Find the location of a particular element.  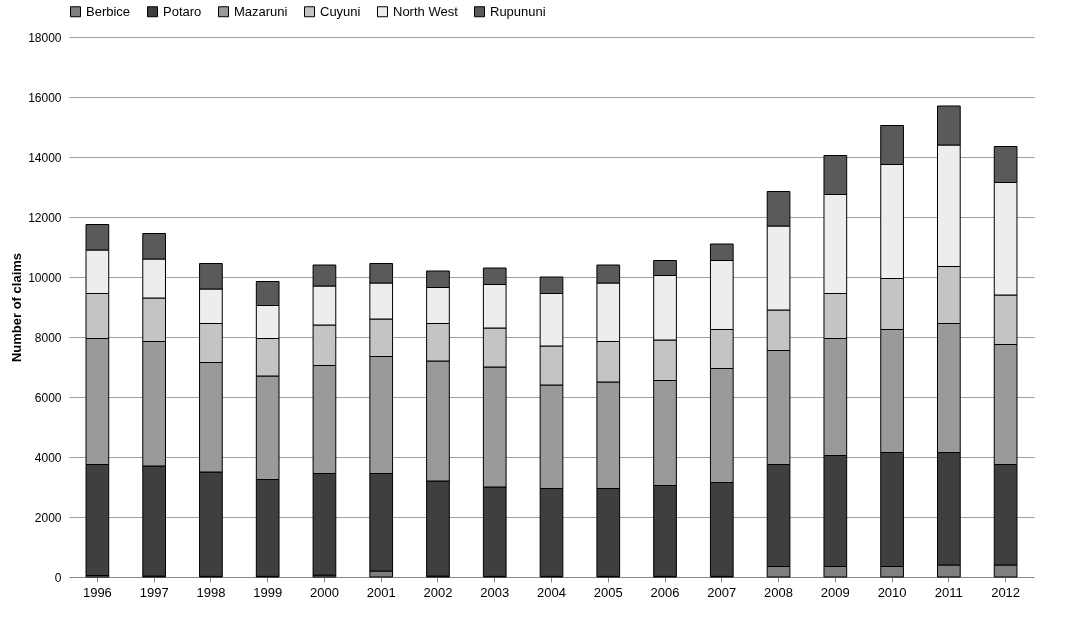

x-tick-label: 2002 is located at coordinates (438, 592).